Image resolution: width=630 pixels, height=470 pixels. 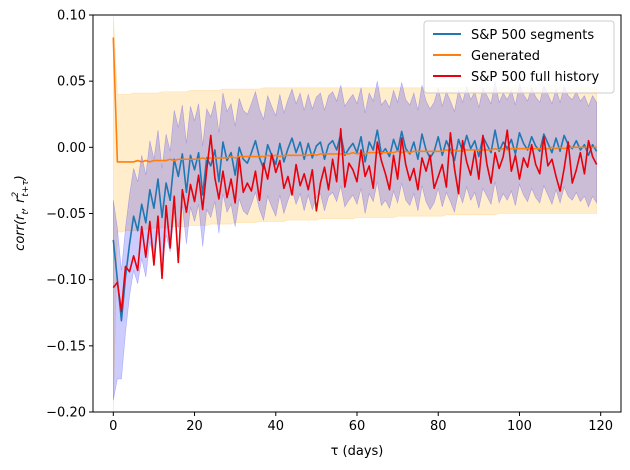 I want to click on y-tick-label: −0.15, so click(x=66, y=346).